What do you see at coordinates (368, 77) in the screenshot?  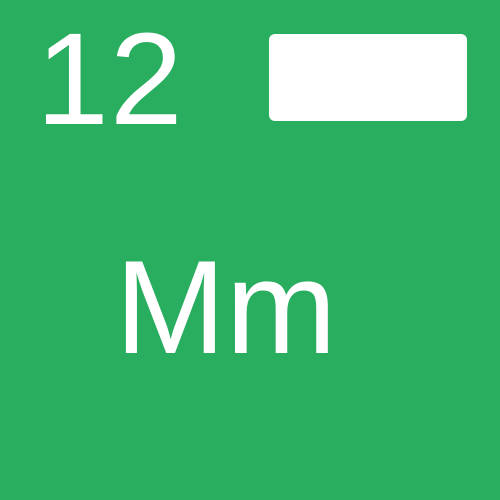 I see `white-label-bar` at bounding box center [368, 77].